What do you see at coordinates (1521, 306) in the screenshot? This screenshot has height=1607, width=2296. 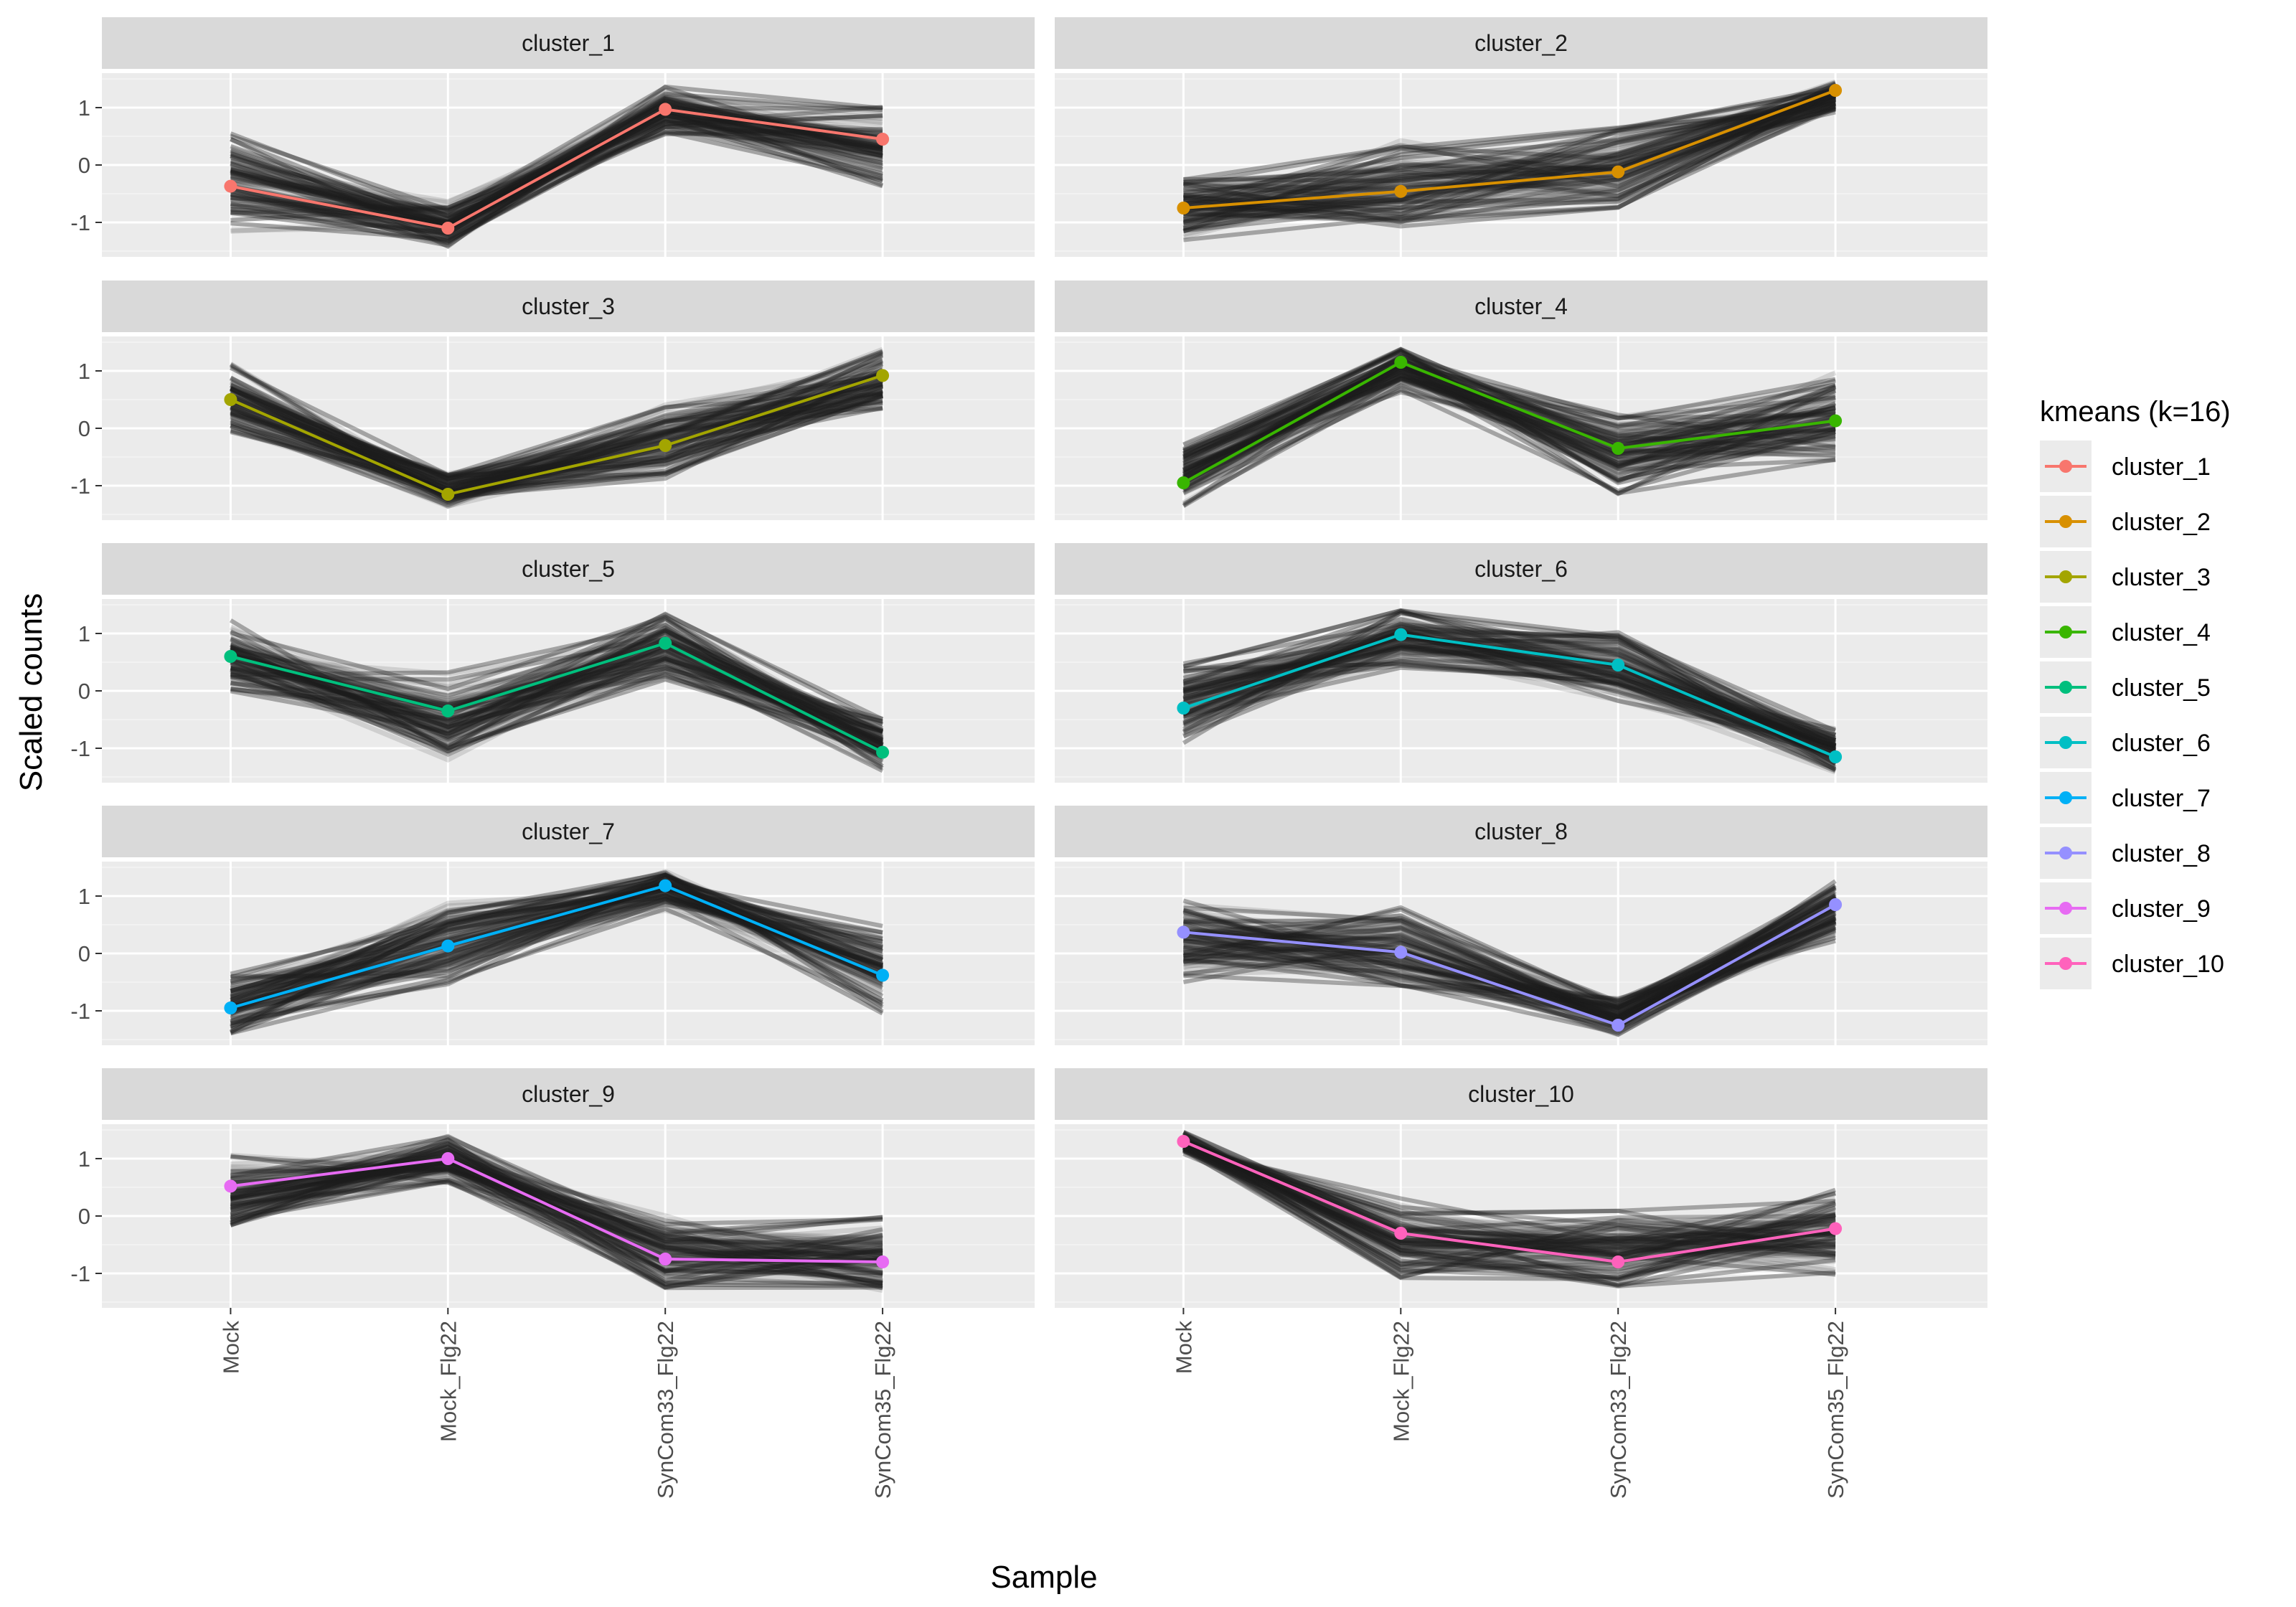 I see `panel-strip-title: cluster_4` at bounding box center [1521, 306].